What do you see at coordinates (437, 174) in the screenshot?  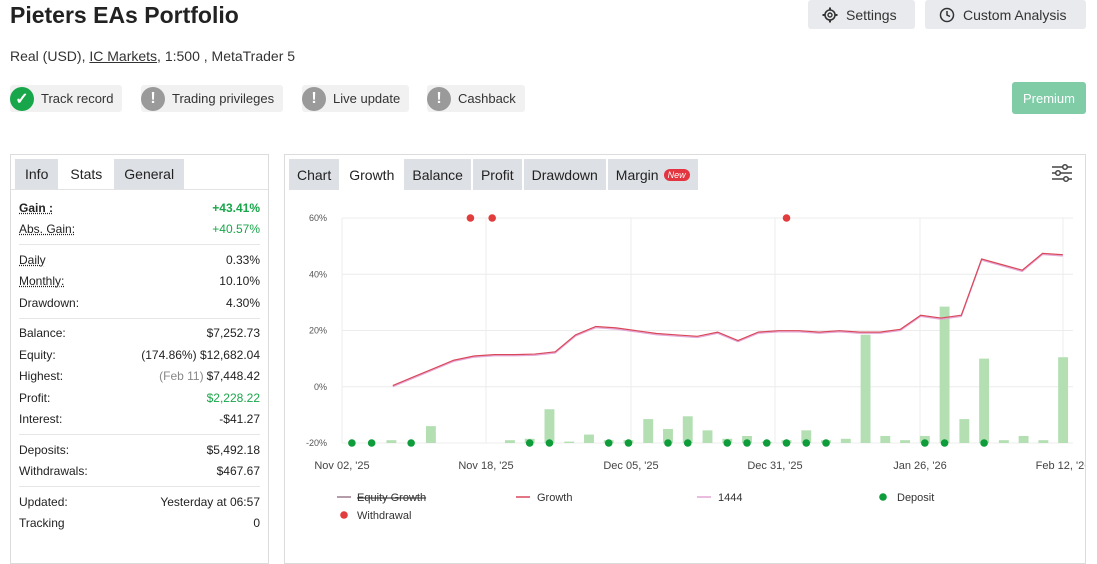 I see `tab-balance: Balance` at bounding box center [437, 174].